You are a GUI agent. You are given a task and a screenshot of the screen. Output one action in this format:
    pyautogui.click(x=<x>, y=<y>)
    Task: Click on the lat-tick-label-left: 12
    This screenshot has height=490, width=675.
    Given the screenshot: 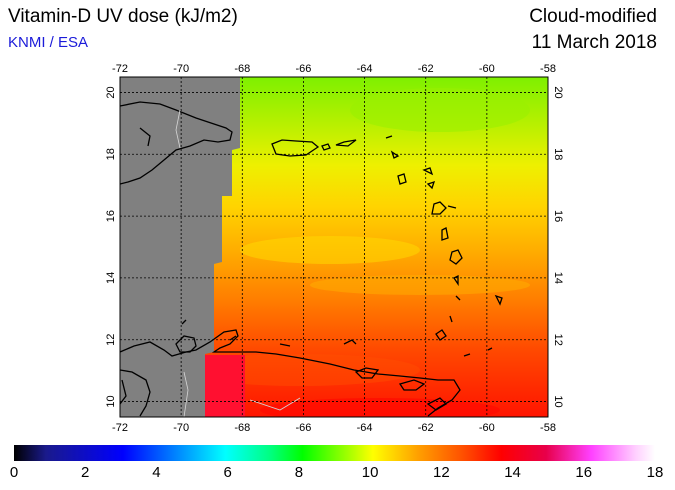 What is the action you would take?
    pyautogui.click(x=111, y=340)
    